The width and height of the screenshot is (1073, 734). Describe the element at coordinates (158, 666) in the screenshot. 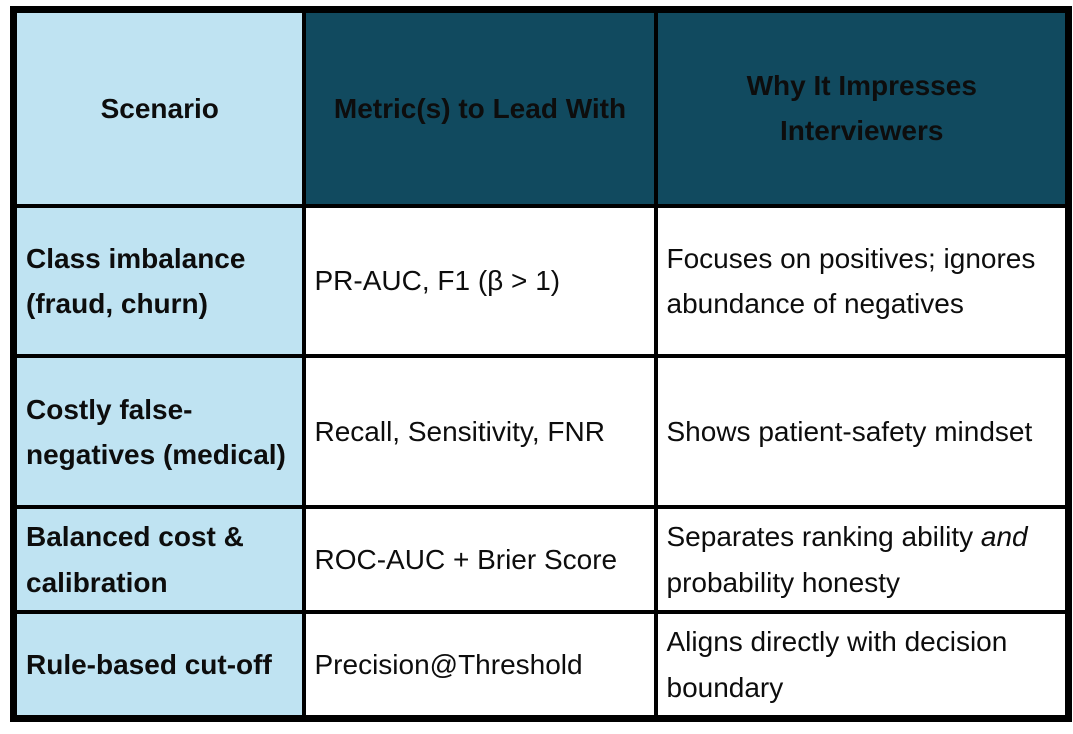

I see `scenario-cell: Rule-based cut-off` at that location.